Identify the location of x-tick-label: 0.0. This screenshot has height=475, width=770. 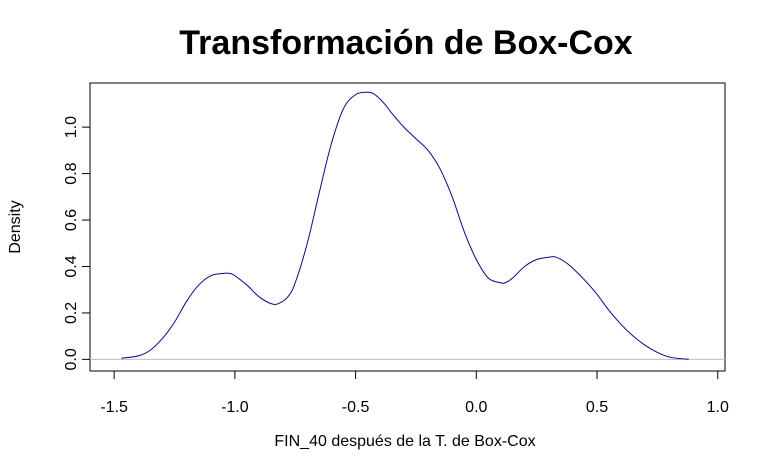
(476, 407).